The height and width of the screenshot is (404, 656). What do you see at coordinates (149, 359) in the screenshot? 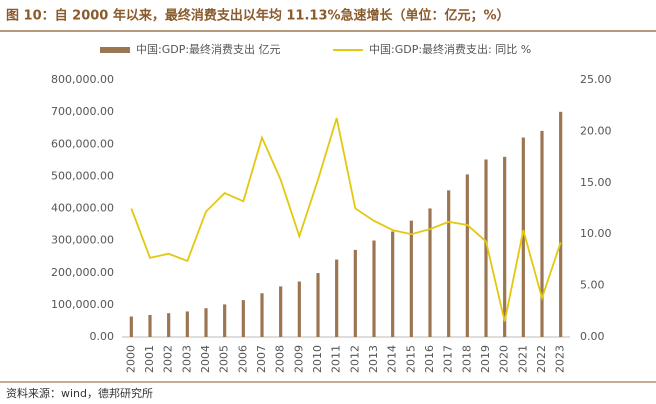
I see `x-tick-label: 2001` at bounding box center [149, 359].